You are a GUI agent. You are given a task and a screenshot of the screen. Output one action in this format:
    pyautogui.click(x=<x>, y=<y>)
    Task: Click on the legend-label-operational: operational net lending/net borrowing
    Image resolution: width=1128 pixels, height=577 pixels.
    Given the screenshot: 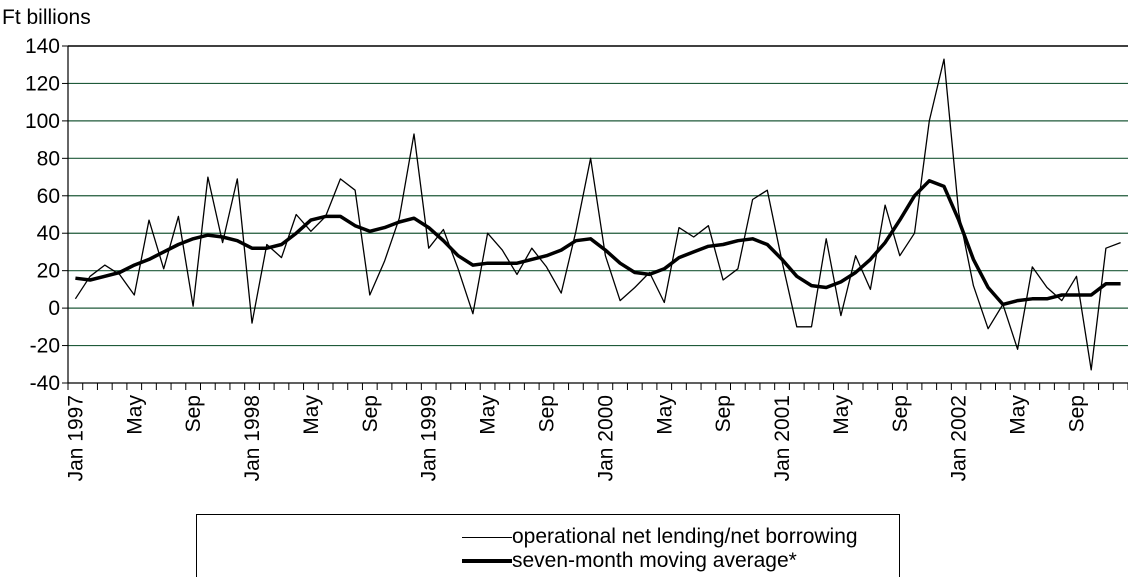 What is the action you would take?
    pyautogui.click(x=685, y=536)
    